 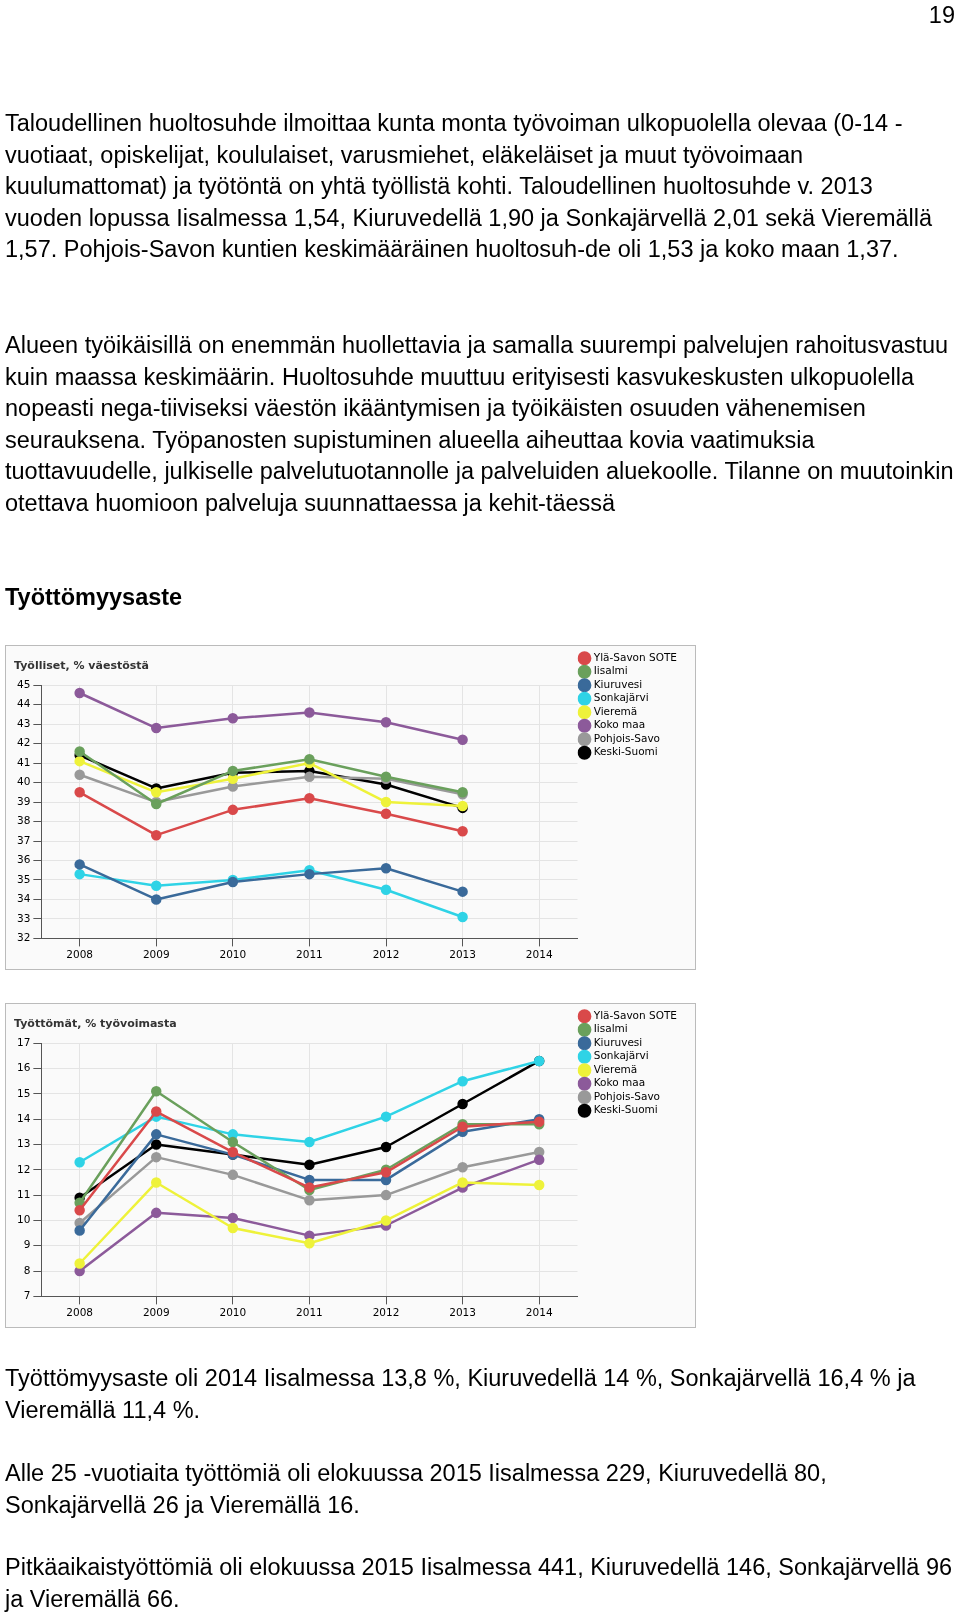 I want to click on y-tick-label: 39, so click(x=23, y=800).